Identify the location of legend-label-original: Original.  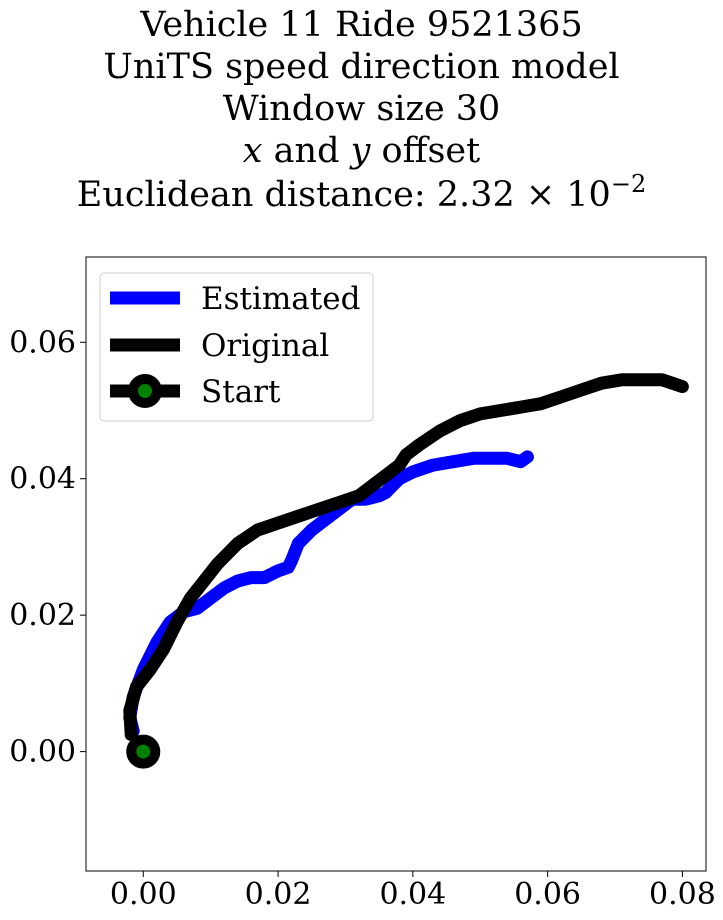
(265, 346).